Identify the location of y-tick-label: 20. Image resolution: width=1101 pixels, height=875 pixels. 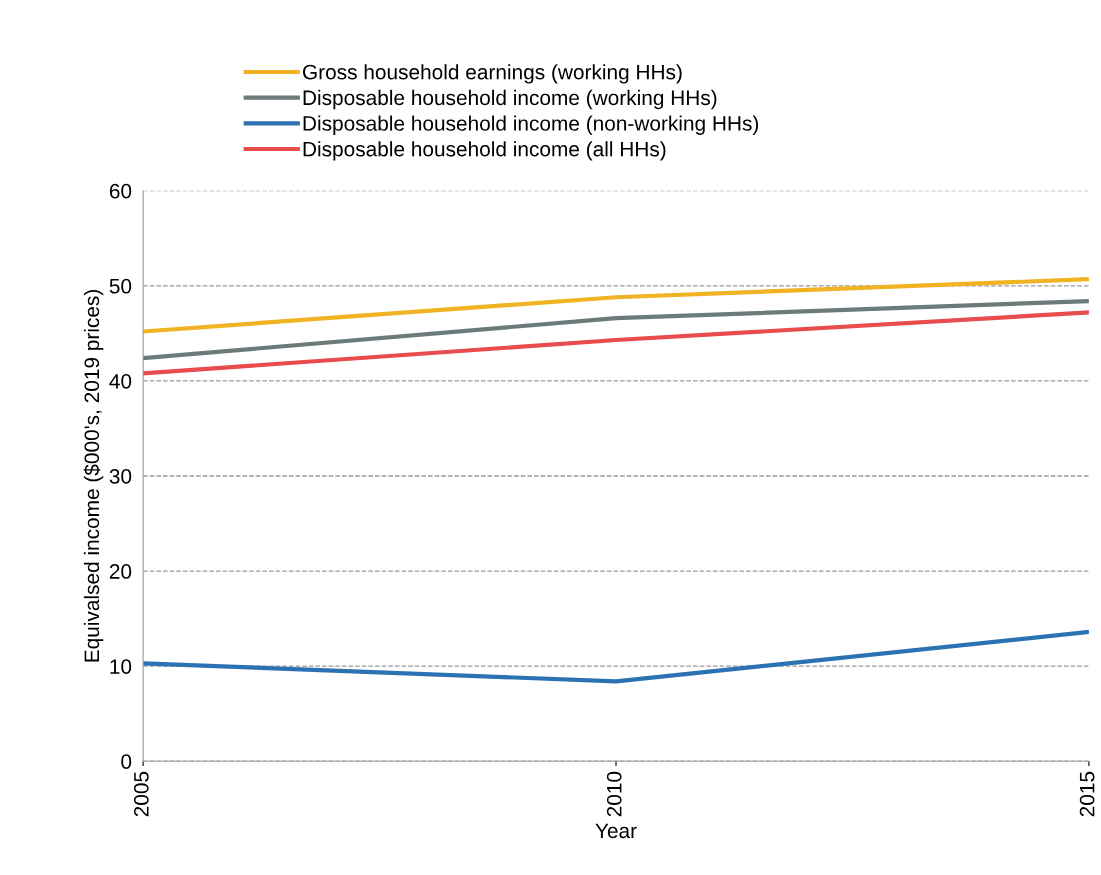
(120, 571).